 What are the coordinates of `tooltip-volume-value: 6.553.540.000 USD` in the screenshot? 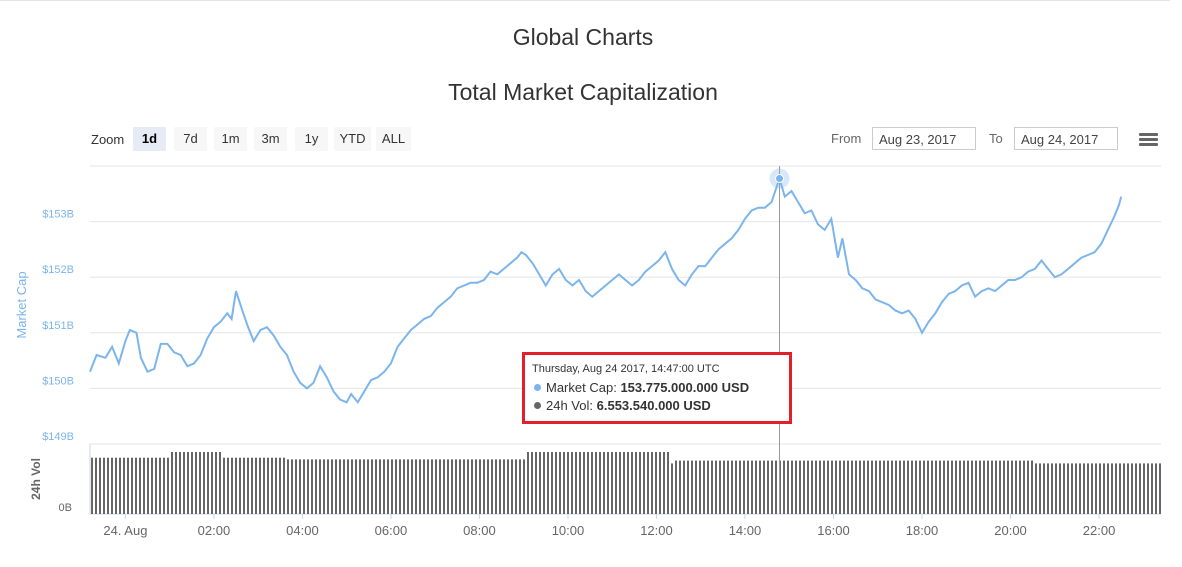 It's located at (653, 405).